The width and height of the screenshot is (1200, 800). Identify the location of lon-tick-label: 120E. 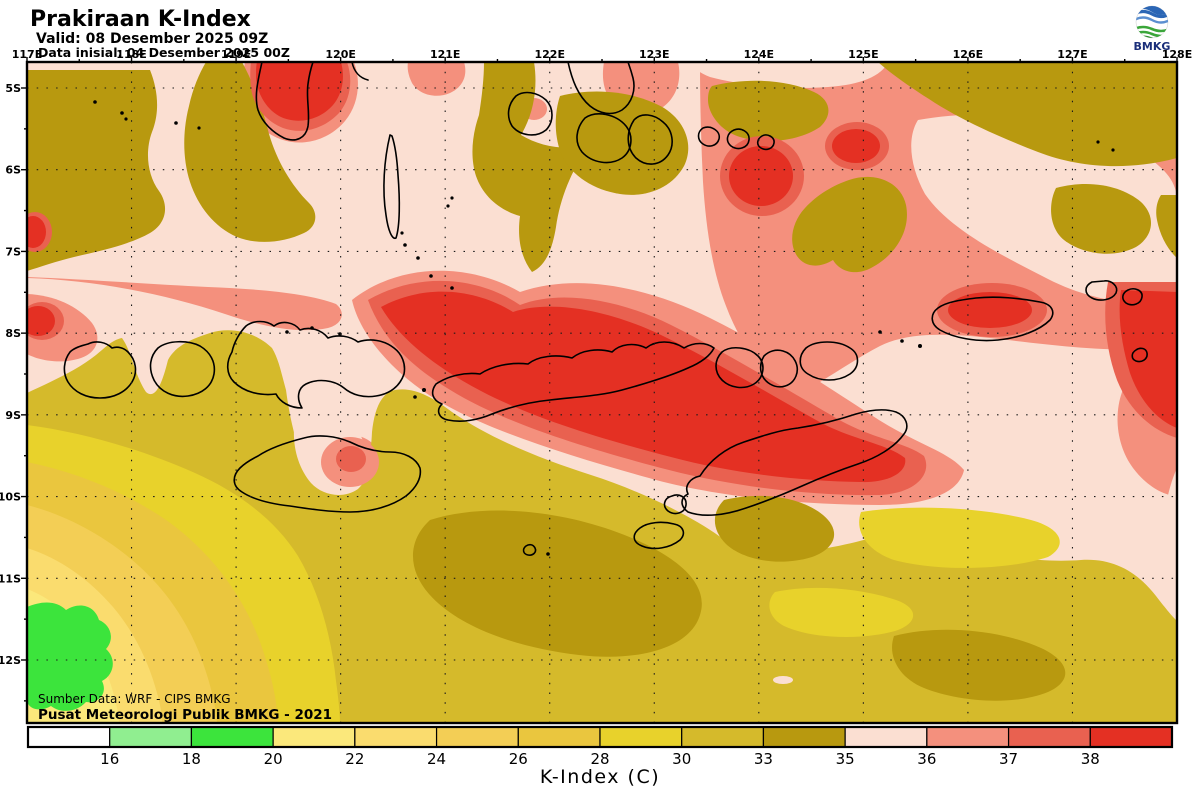
(340, 54).